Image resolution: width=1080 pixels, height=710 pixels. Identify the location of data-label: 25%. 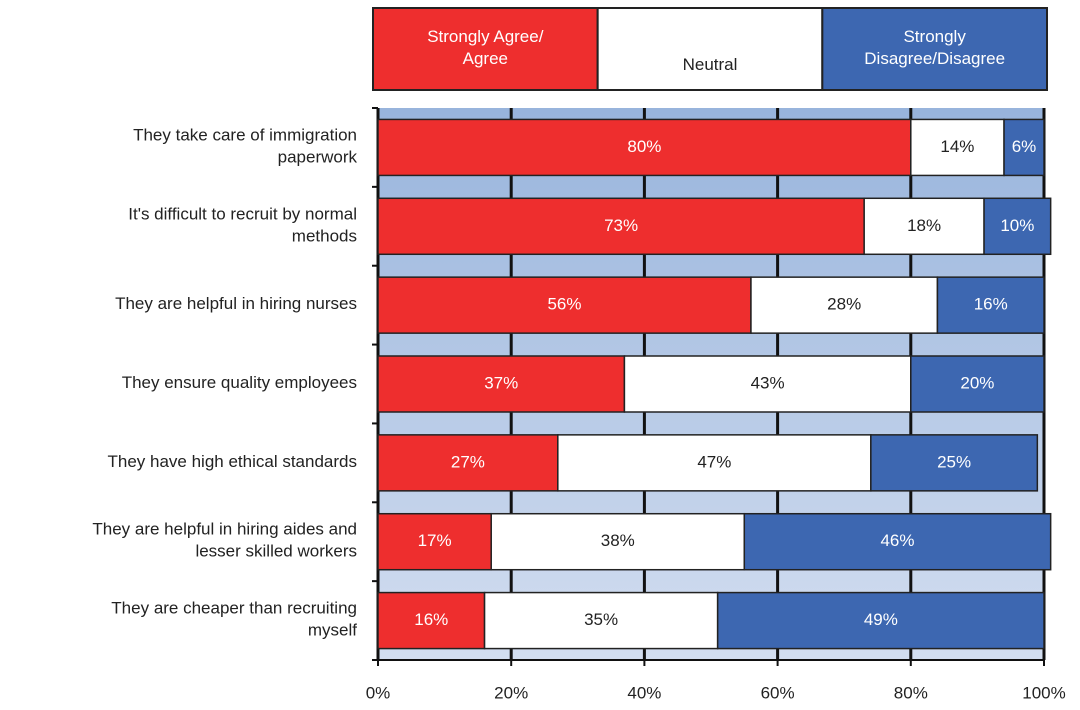
(954, 461).